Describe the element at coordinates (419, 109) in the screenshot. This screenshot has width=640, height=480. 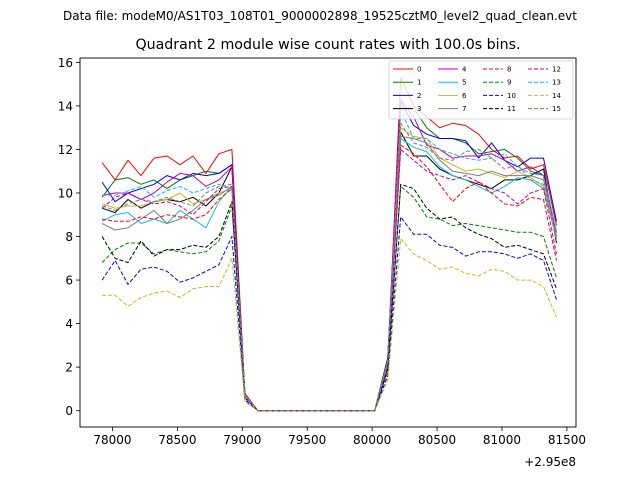
I see `legend-label-3: 3` at that location.